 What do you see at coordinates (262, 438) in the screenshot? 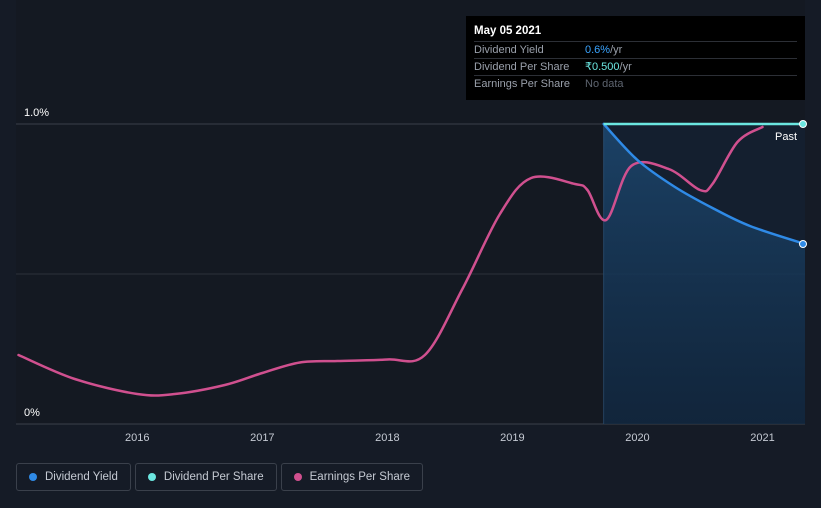
I see `x-tick-label: 2017` at bounding box center [262, 438].